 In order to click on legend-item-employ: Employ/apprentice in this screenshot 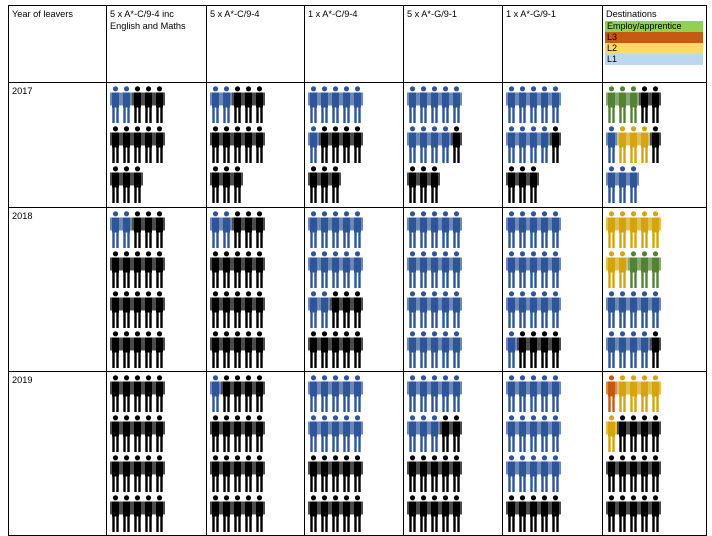, I will do `click(654, 26)`.